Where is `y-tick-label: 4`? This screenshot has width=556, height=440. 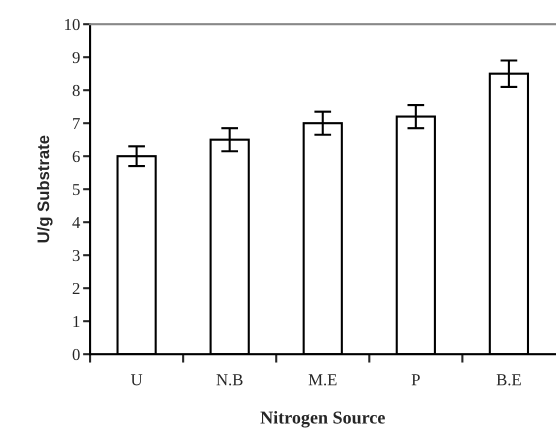 y-tick-label: 4 is located at coordinates (76, 222).